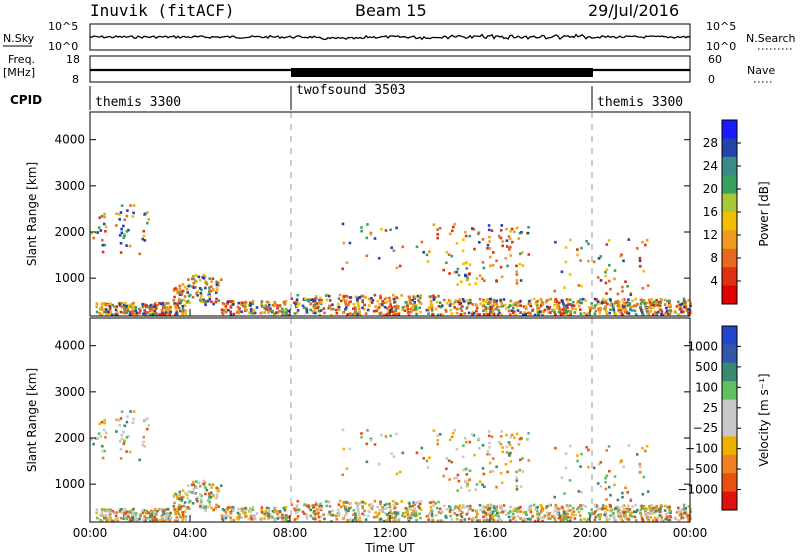 The image size is (800, 554). What do you see at coordinates (729, 221) in the screenshot?
I see `power-colorbar-segment` at bounding box center [729, 221].